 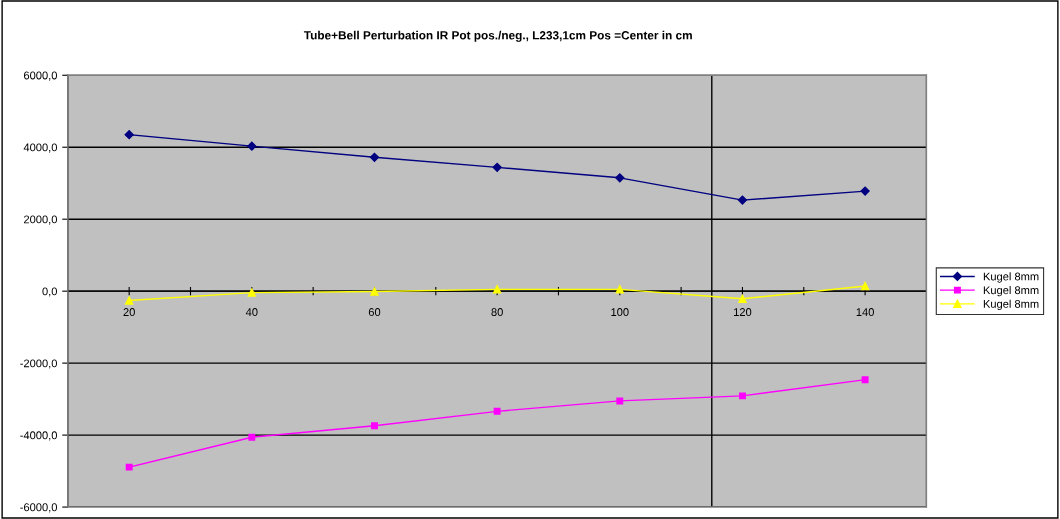 What do you see at coordinates (40, 220) in the screenshot?
I see `y-tick-label: 2000,0` at bounding box center [40, 220].